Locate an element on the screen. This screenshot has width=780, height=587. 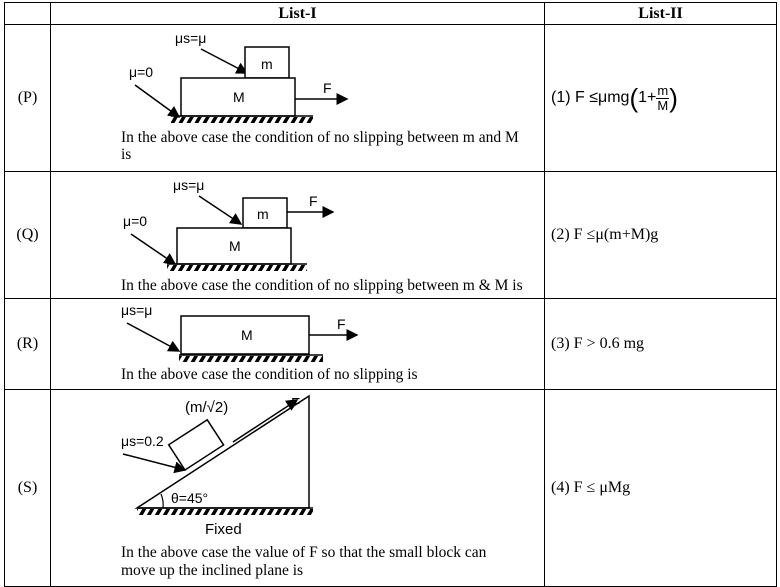
header-row: List-I List-II is located at coordinates (390, 13).